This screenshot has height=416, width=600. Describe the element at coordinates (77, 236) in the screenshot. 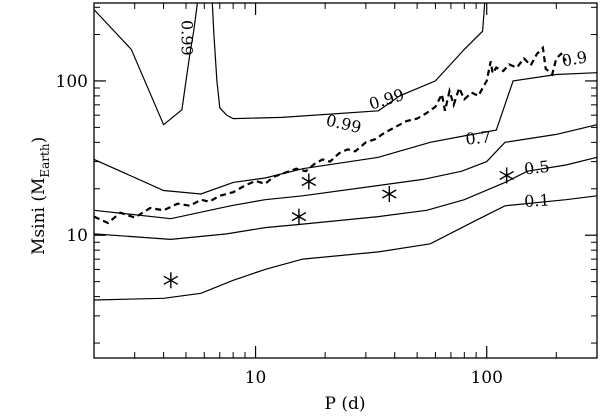

I see `y-tick-label-0: 10` at that location.